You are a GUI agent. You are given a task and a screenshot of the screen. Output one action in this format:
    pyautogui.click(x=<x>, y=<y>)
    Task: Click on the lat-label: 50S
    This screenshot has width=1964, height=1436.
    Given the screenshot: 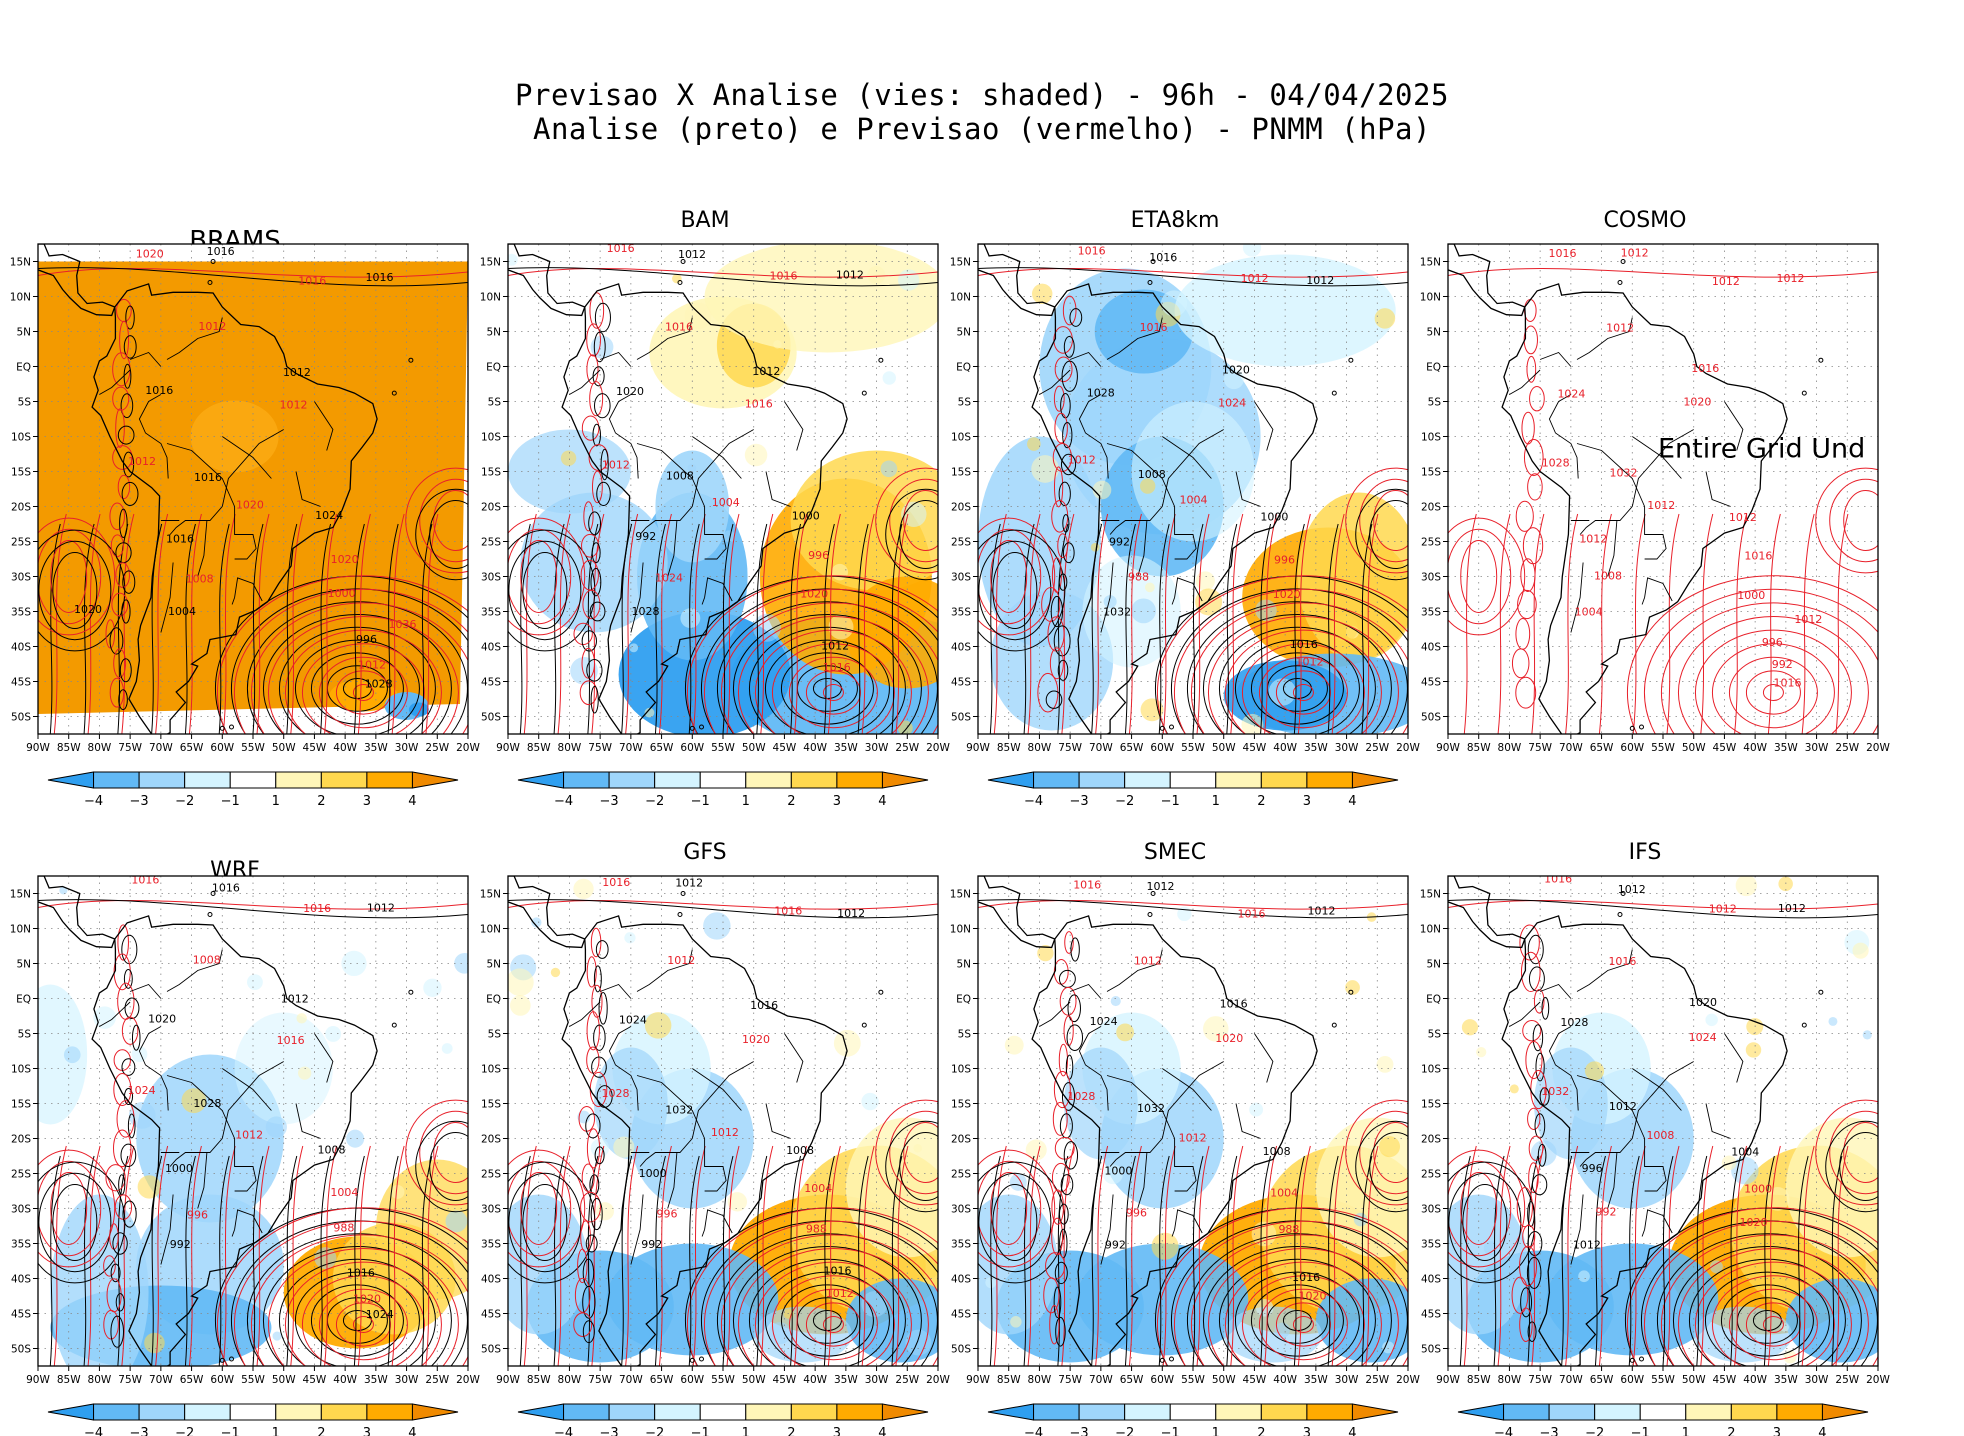 What is the action you would take?
    pyautogui.click(x=1431, y=718)
    